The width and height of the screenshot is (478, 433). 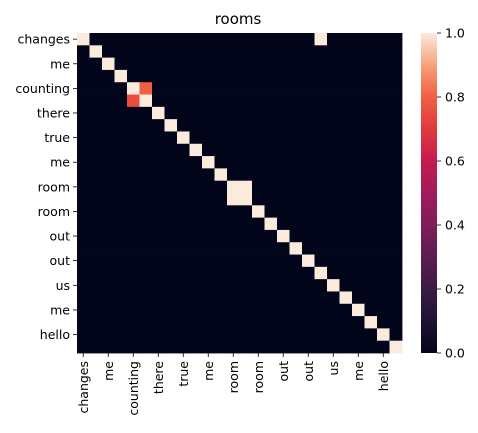 What do you see at coordinates (42, 88) in the screenshot?
I see `y-tick-label: counting` at bounding box center [42, 88].